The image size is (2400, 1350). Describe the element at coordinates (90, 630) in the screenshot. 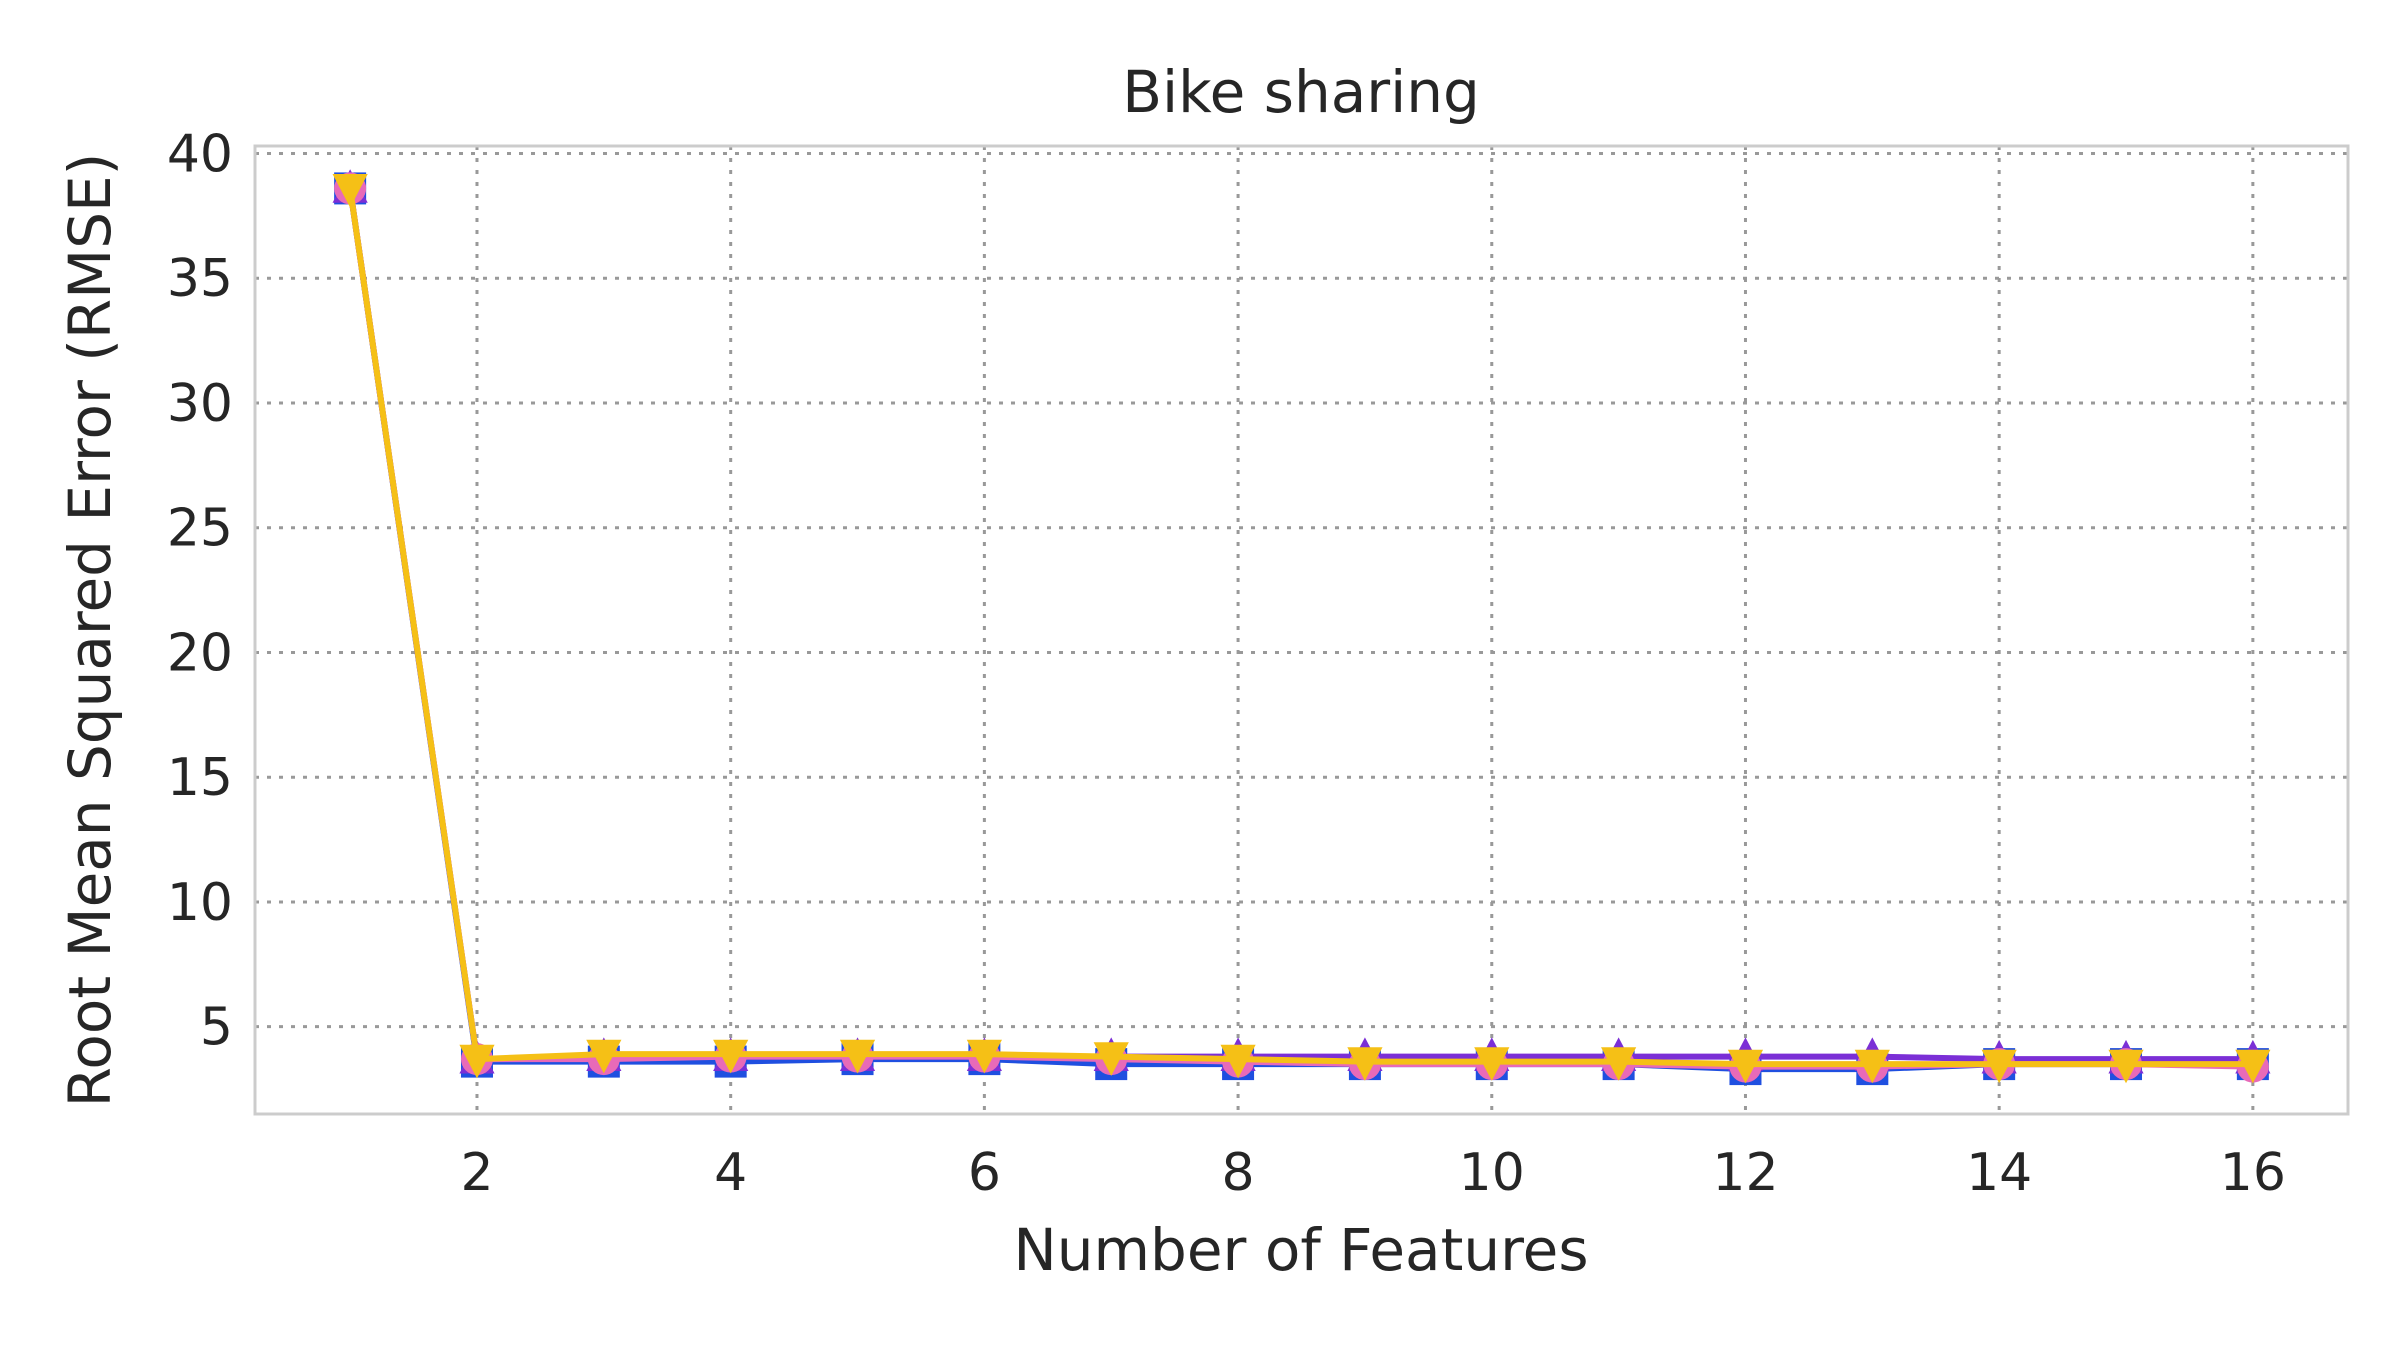

I see `y-axis-label: Root Mean Squared Error (RMSE)` at that location.